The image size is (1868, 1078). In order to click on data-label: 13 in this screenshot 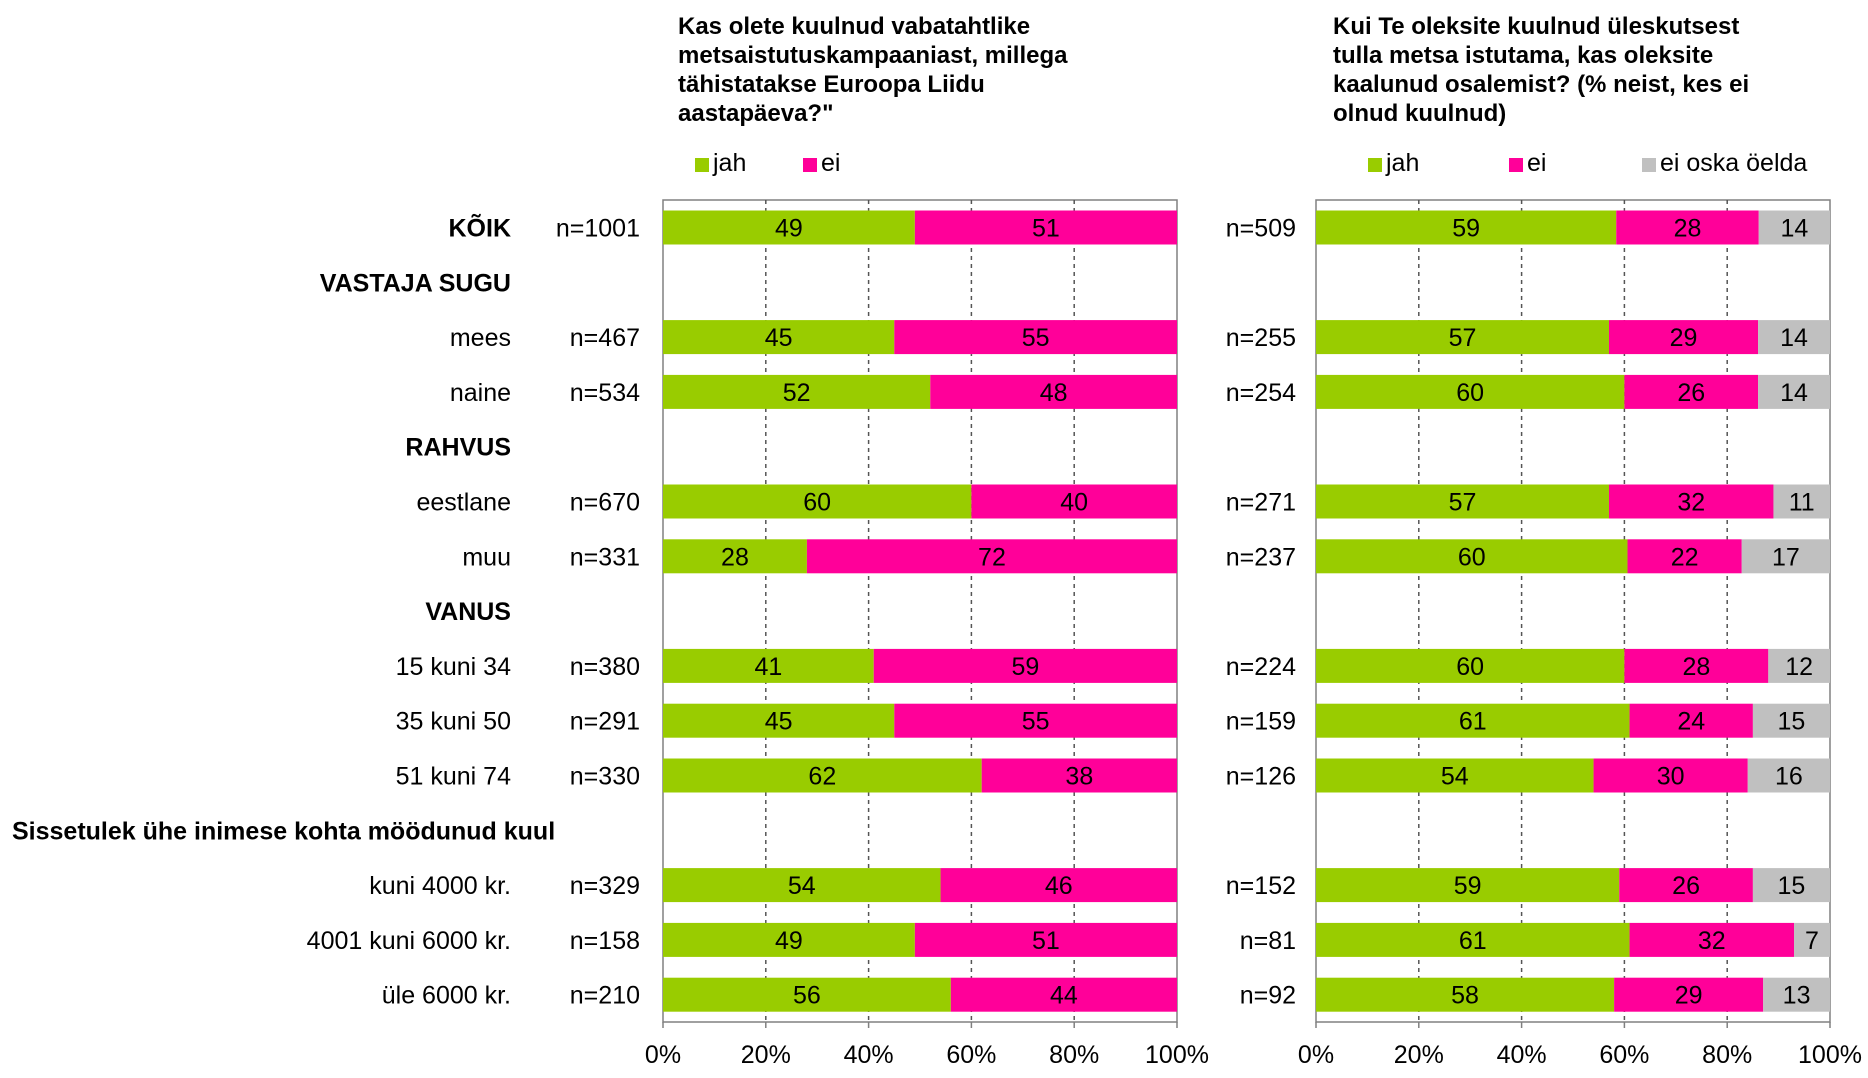, I will do `click(1797, 996)`.